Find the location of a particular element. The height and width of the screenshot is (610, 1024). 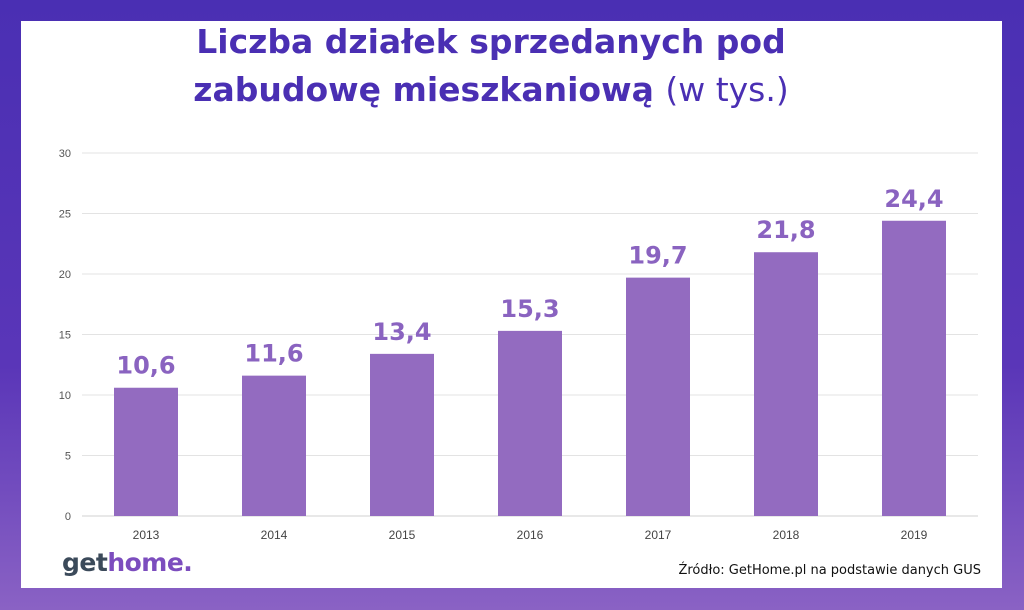

bar-2017 is located at coordinates (658, 396).